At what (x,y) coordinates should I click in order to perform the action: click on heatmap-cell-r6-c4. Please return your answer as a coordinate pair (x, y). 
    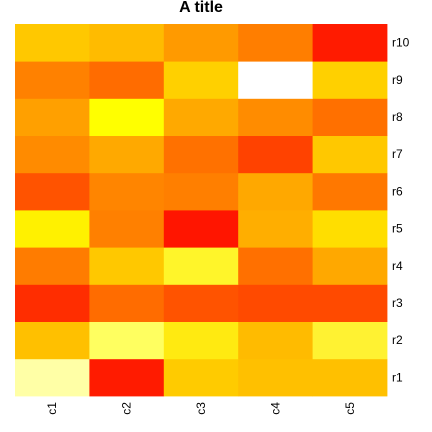
    Looking at the image, I should click on (275, 191).